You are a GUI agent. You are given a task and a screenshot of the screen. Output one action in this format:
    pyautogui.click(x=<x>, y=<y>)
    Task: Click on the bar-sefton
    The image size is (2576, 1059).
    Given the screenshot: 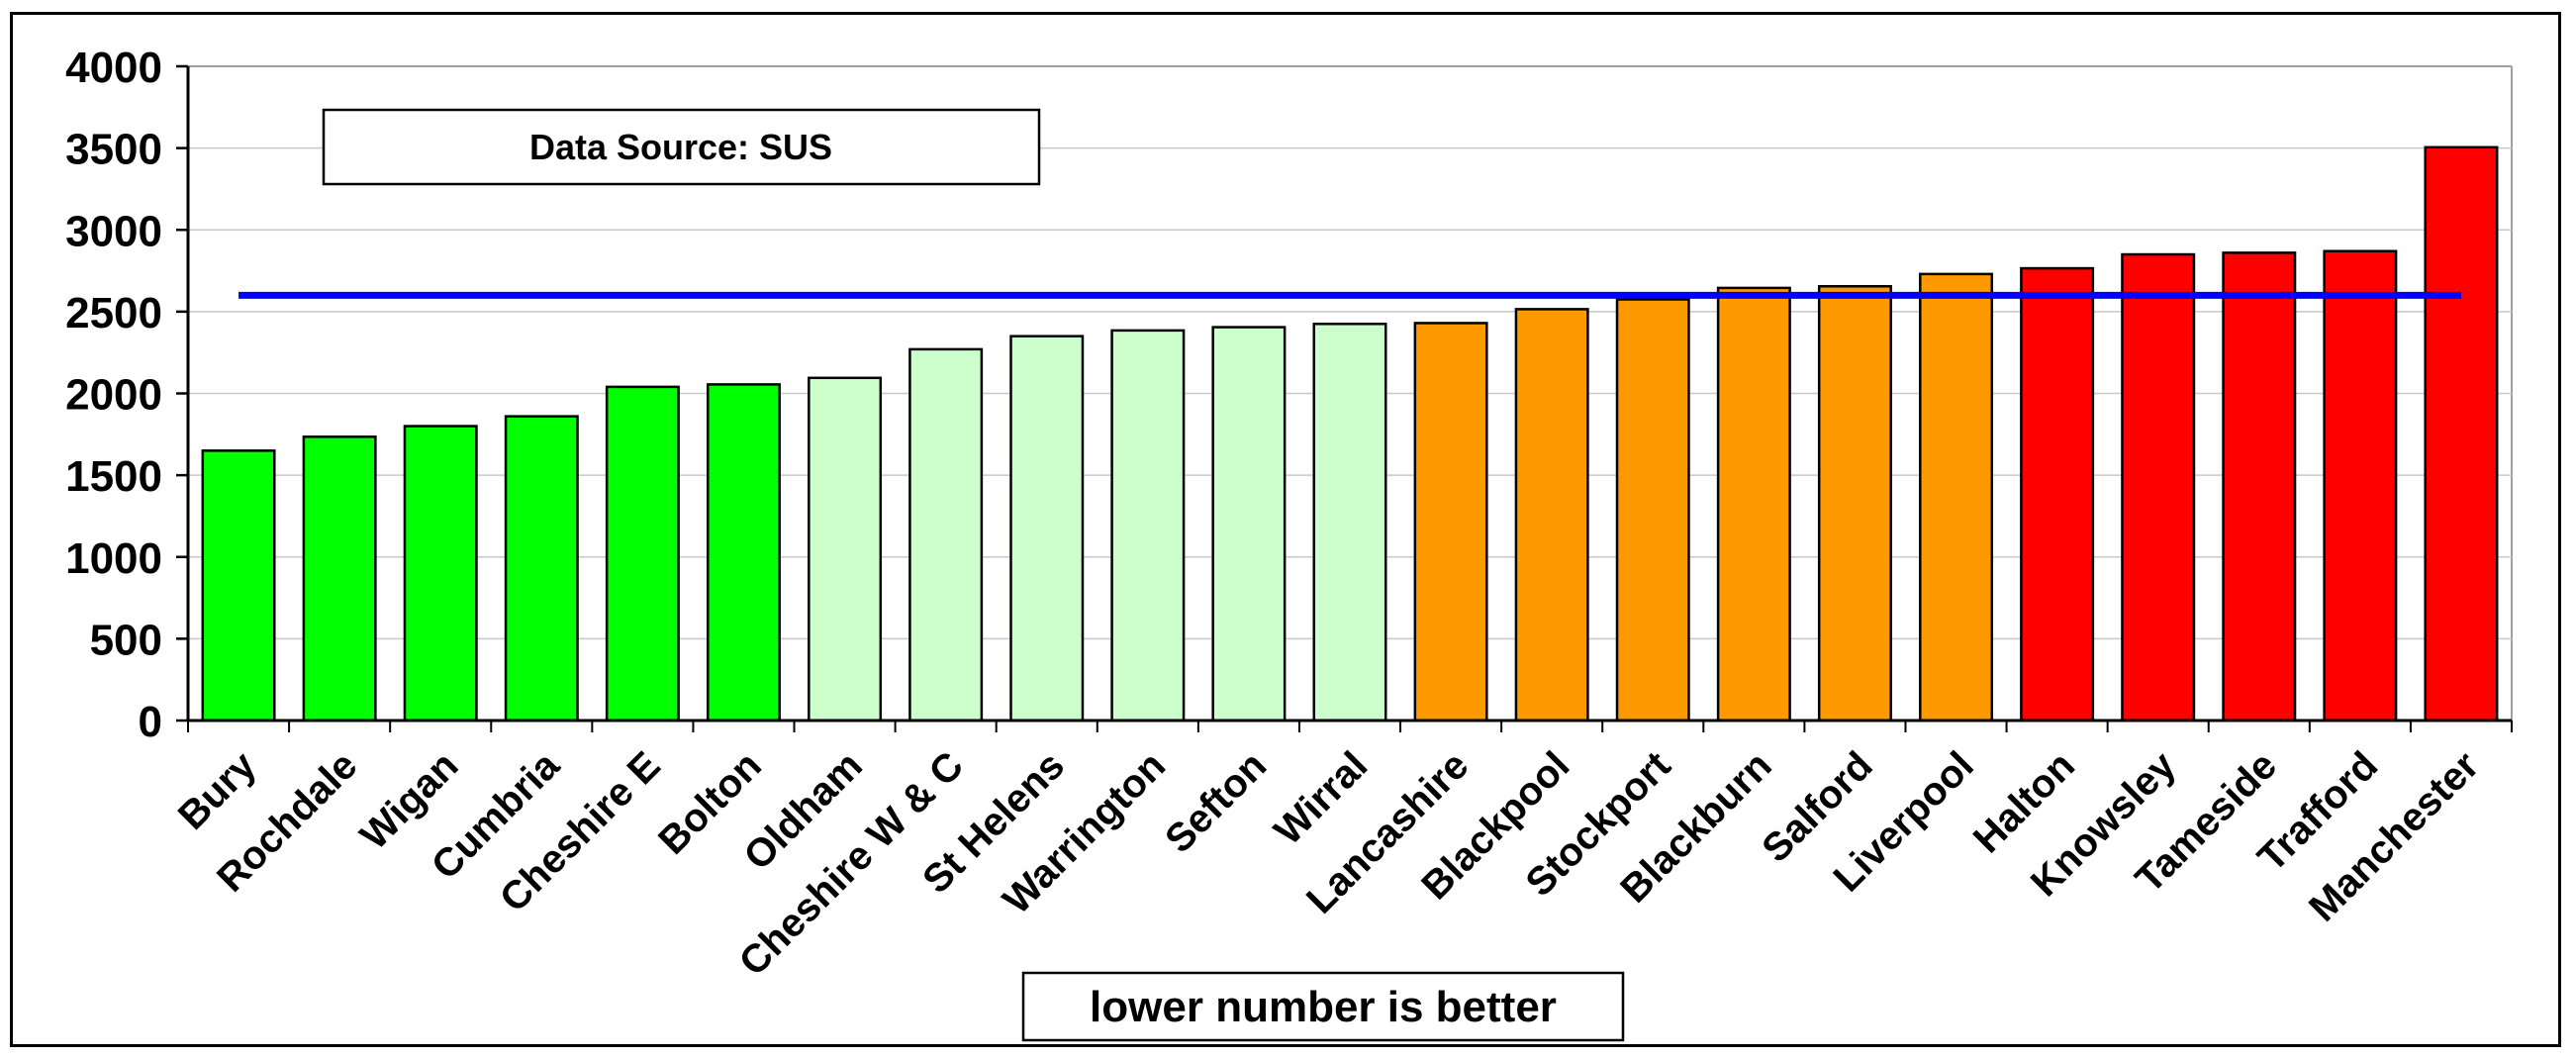 What is the action you would take?
    pyautogui.click(x=1249, y=524)
    